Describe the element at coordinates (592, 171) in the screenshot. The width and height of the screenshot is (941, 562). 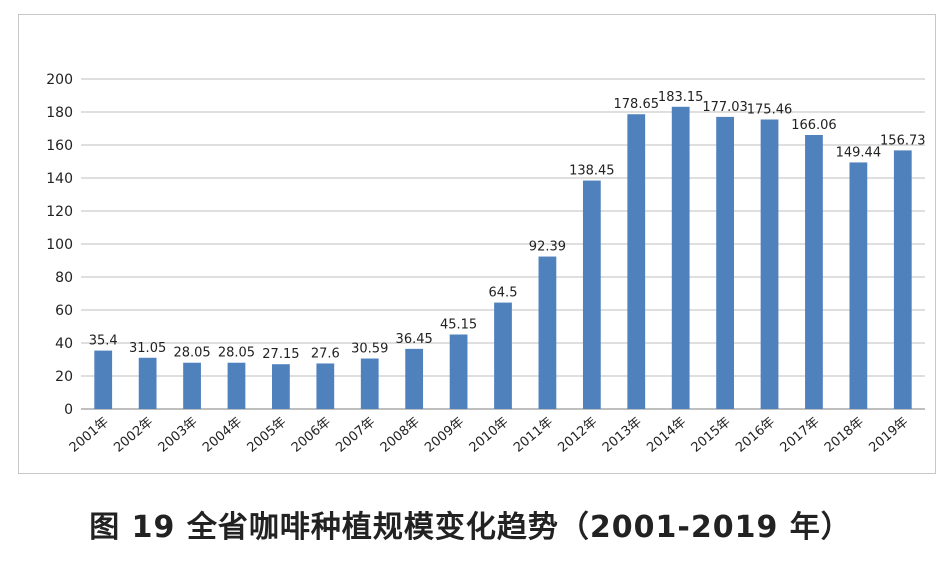
I see `data-label: 138.45` at that location.